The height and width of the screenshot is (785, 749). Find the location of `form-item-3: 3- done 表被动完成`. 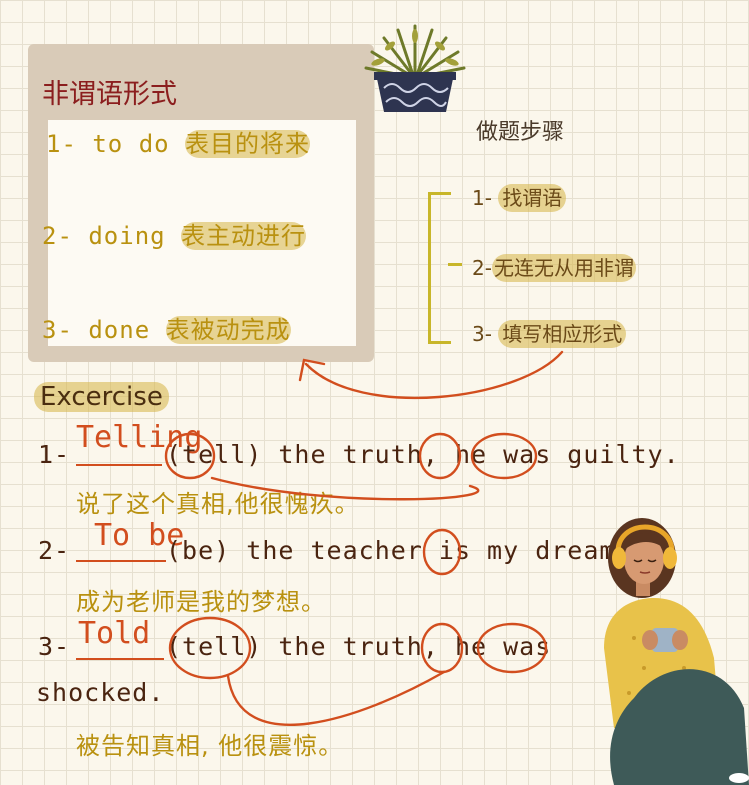

form-item-3: 3- done 表被动完成 is located at coordinates (166, 327).